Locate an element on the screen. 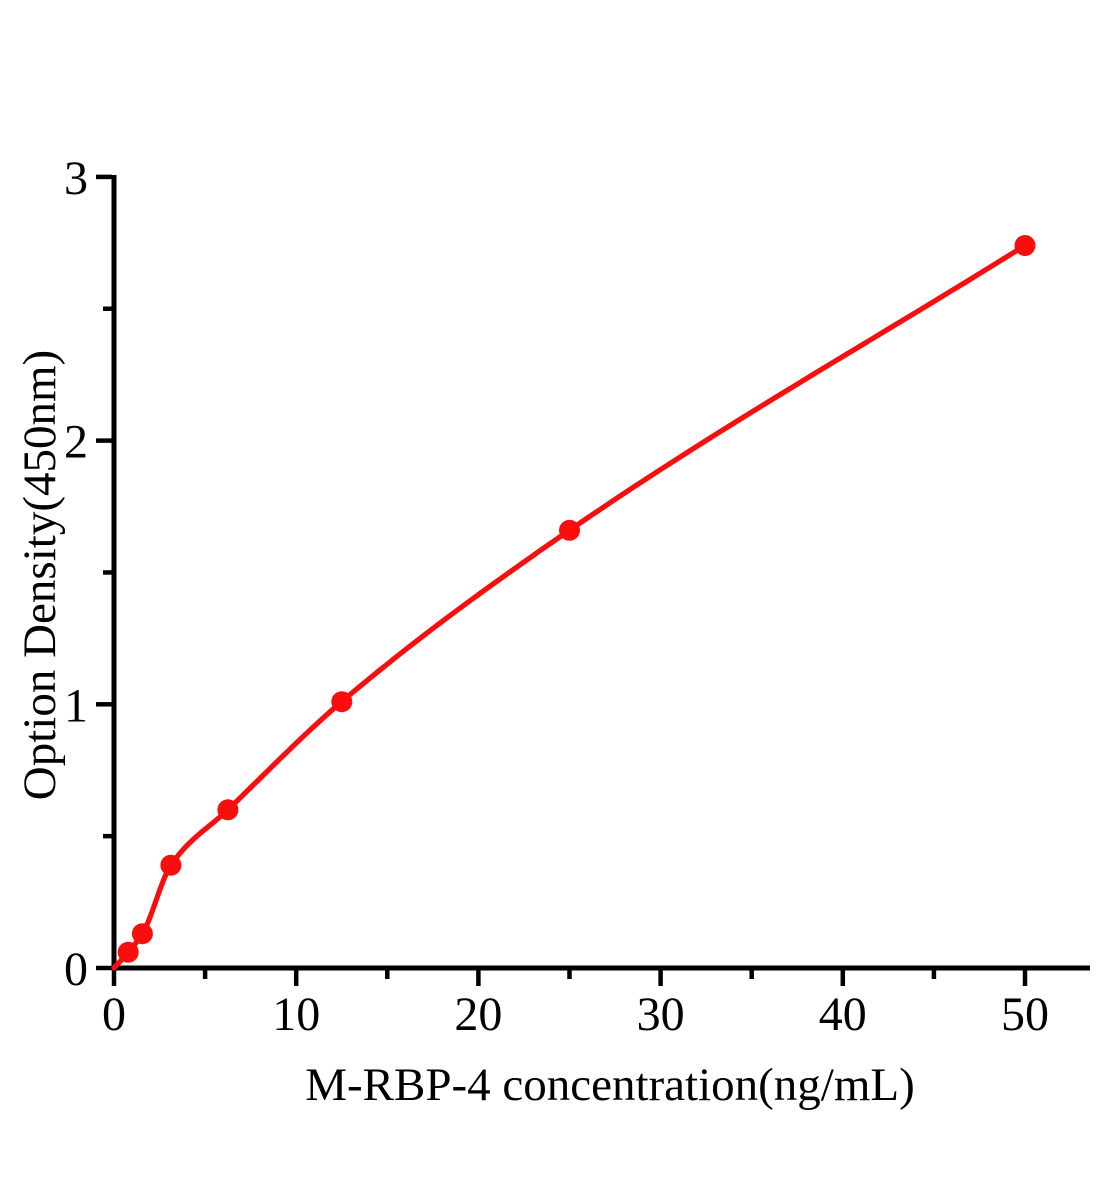 Image resolution: width=1104 pixels, height=1200 pixels. y-tick-label: 3 is located at coordinates (76, 178).